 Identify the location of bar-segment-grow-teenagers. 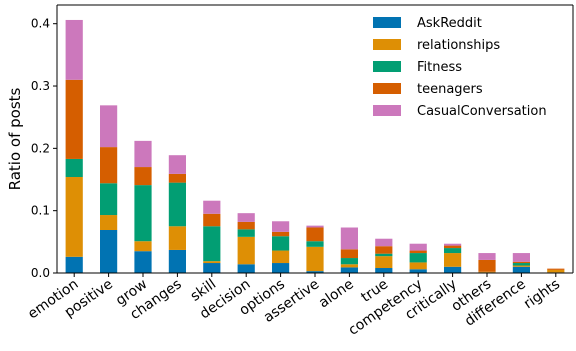
(143, 176).